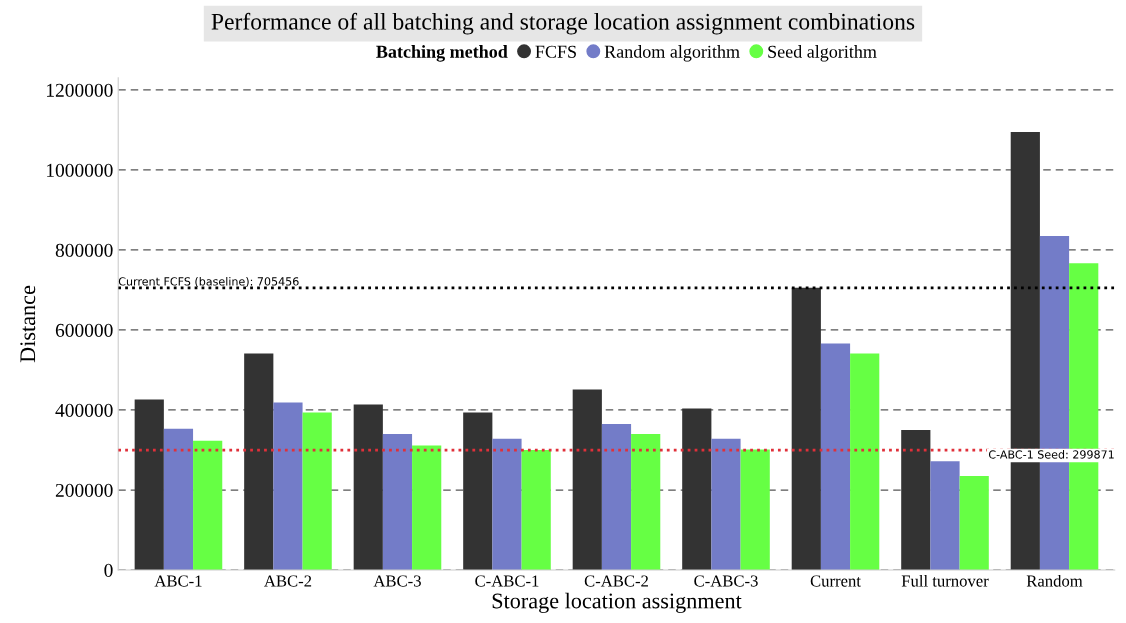 This screenshot has width=1126, height=623. I want to click on y-tick-label: 1200000, so click(80, 90).